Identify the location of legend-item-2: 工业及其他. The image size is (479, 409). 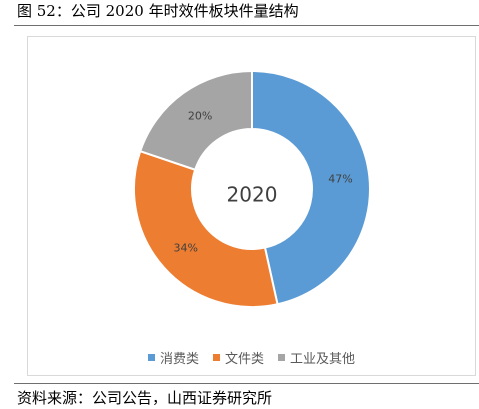
(316, 357).